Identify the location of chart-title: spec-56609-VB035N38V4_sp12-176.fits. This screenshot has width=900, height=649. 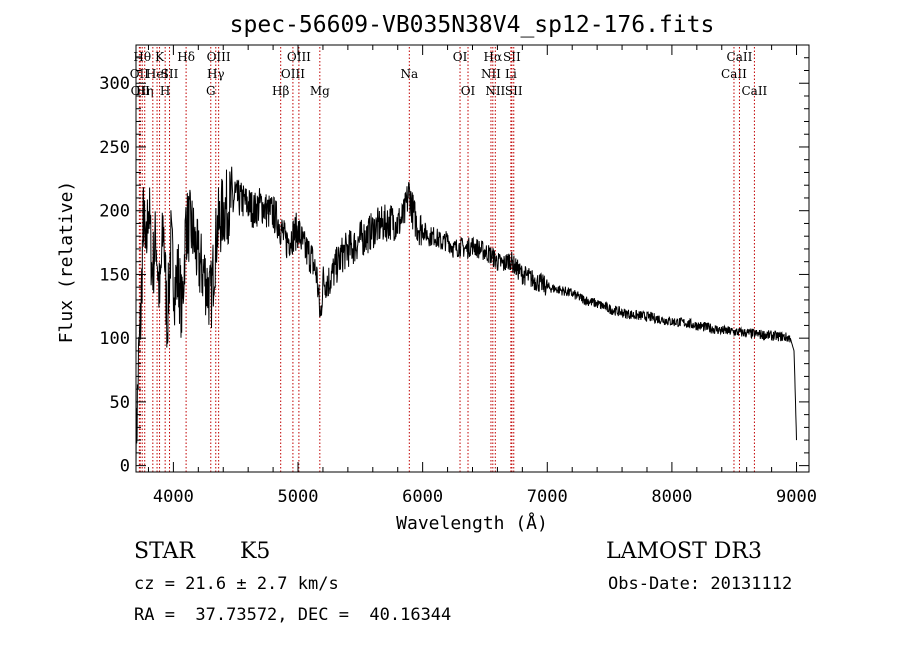
(472, 25).